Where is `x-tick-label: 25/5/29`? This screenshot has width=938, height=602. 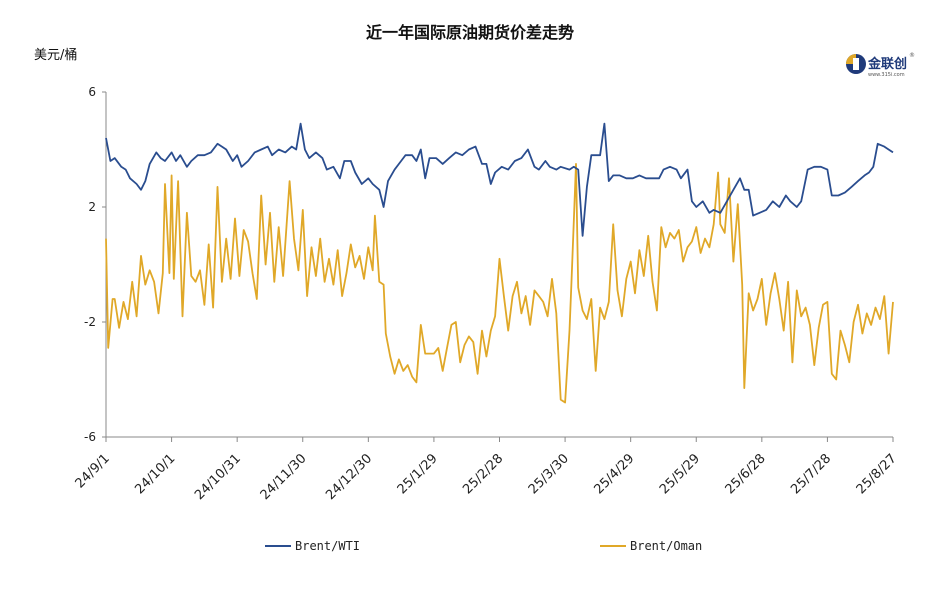 x-tick-label: 25/5/29 is located at coordinates (680, 474).